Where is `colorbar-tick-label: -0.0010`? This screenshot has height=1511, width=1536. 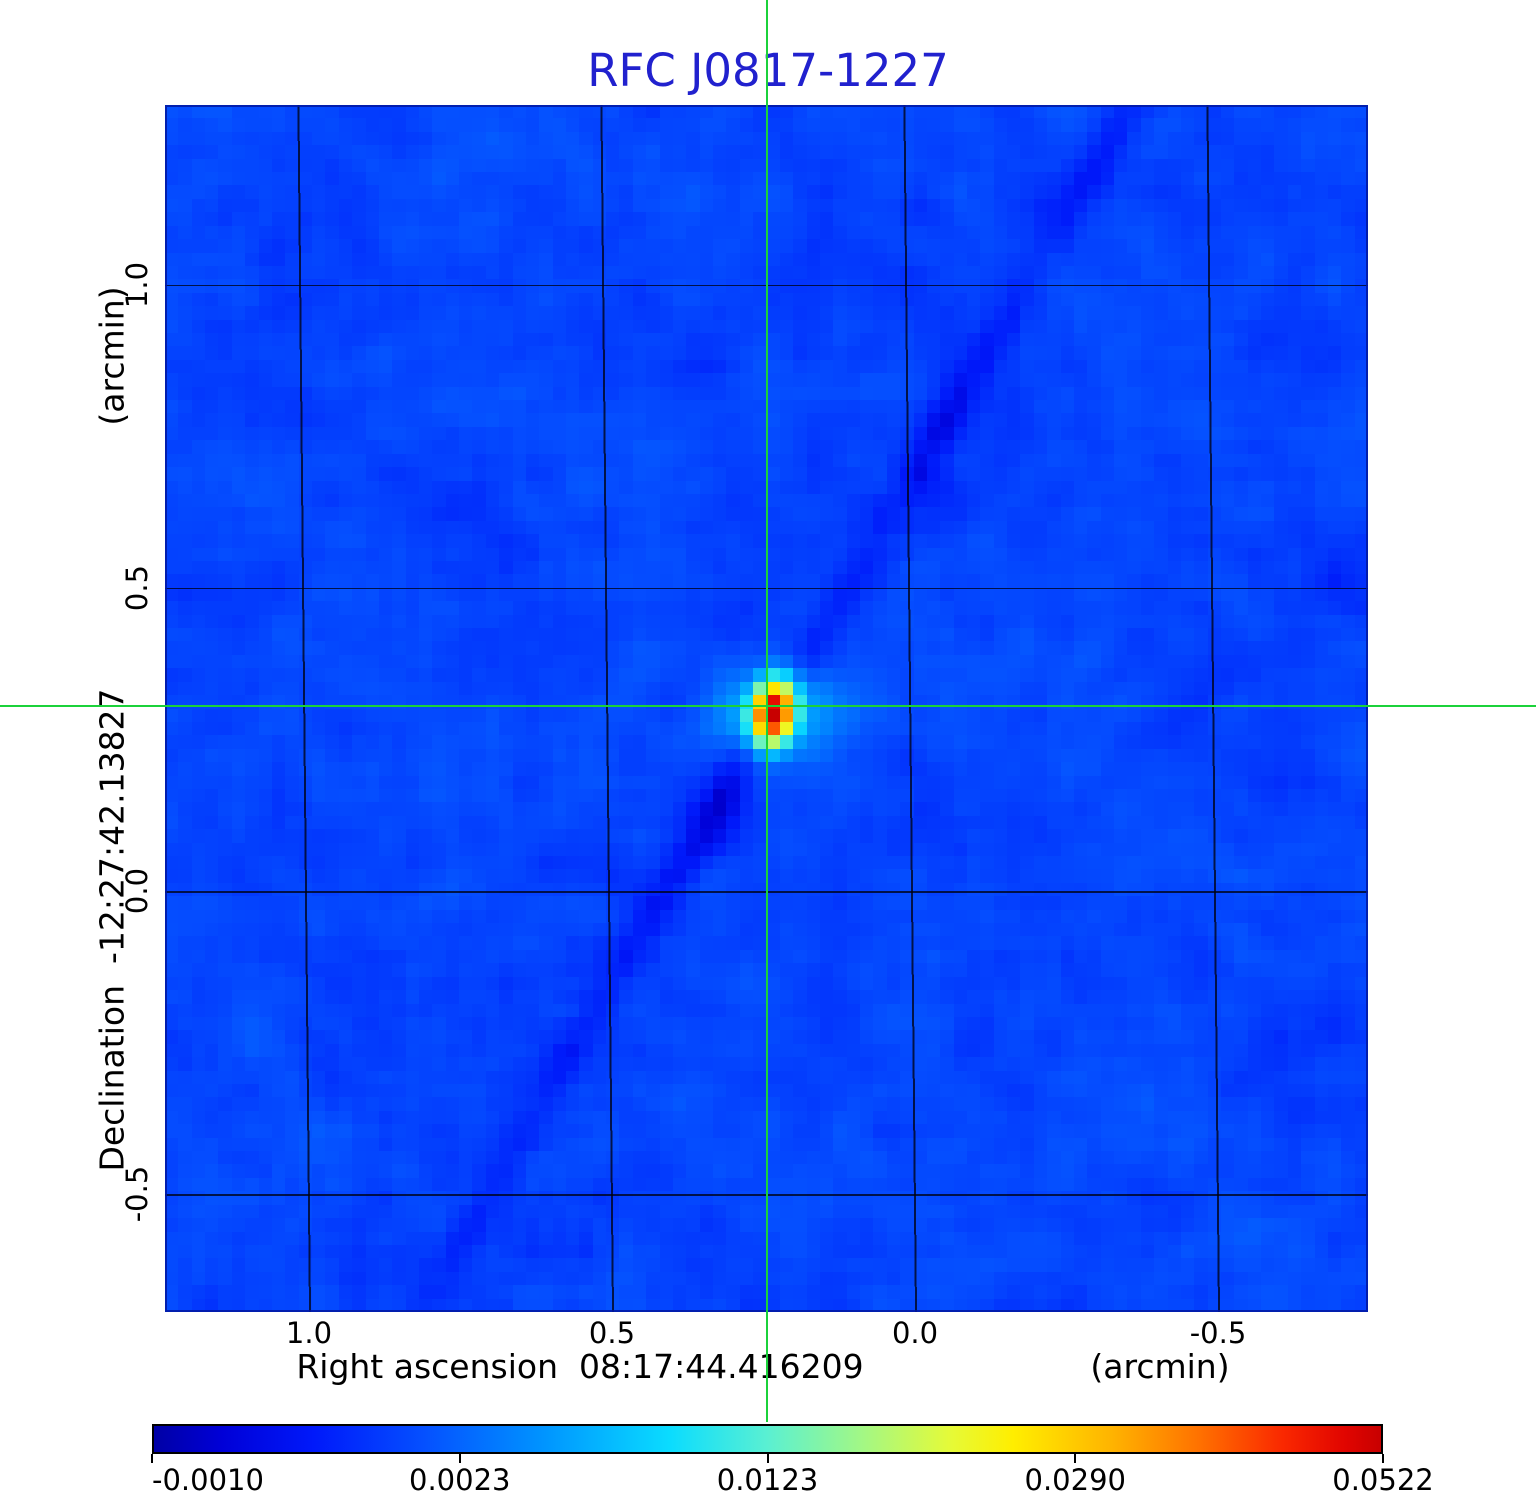
colorbar-tick-label: -0.0010 is located at coordinates (208, 1480).